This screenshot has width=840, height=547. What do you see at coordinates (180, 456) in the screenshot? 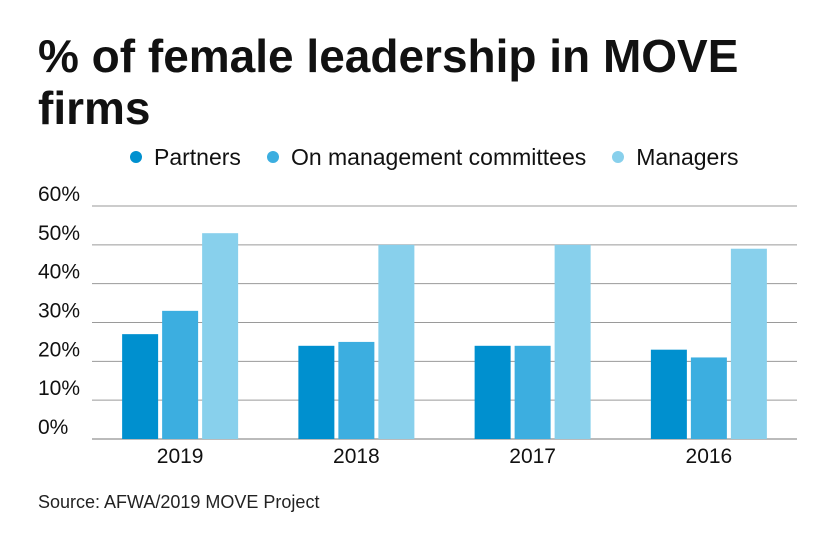
I see `x-tick-label: 2019` at bounding box center [180, 456].